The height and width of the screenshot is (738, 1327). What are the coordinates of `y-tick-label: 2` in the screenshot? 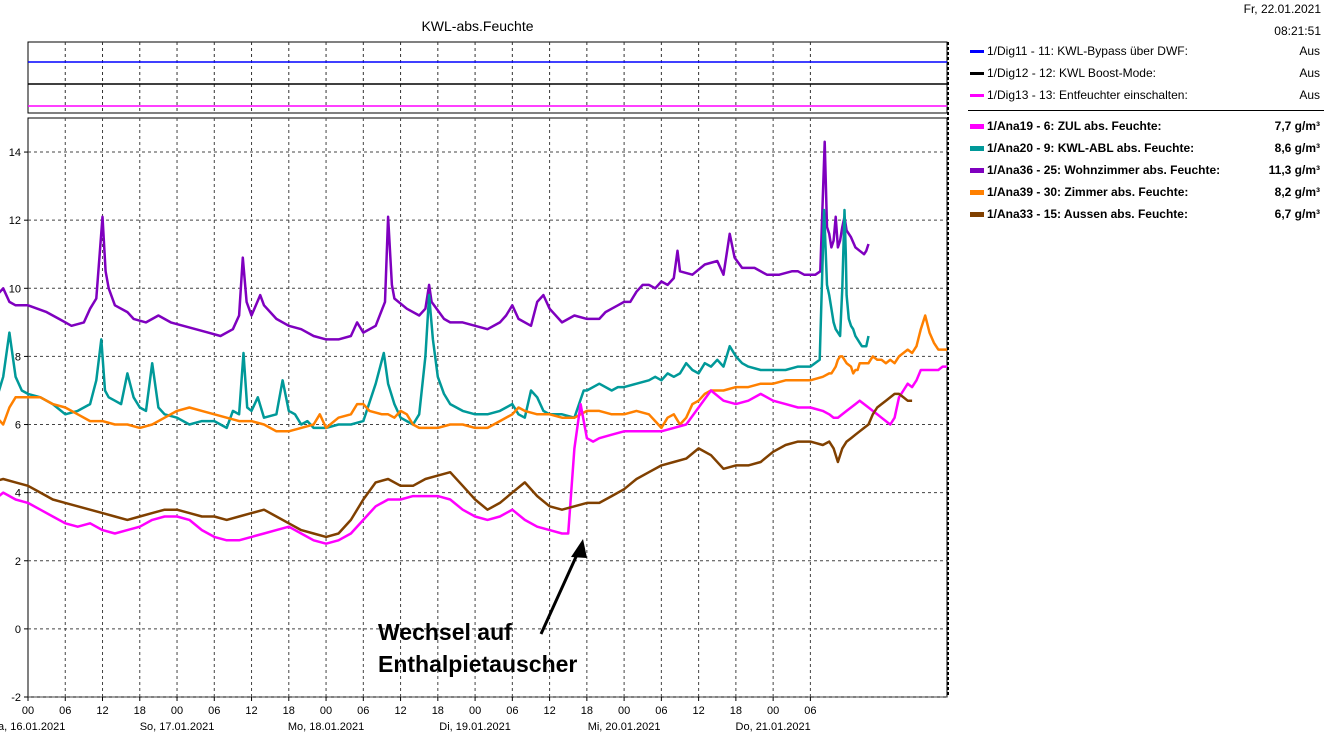 It's located at (18, 562).